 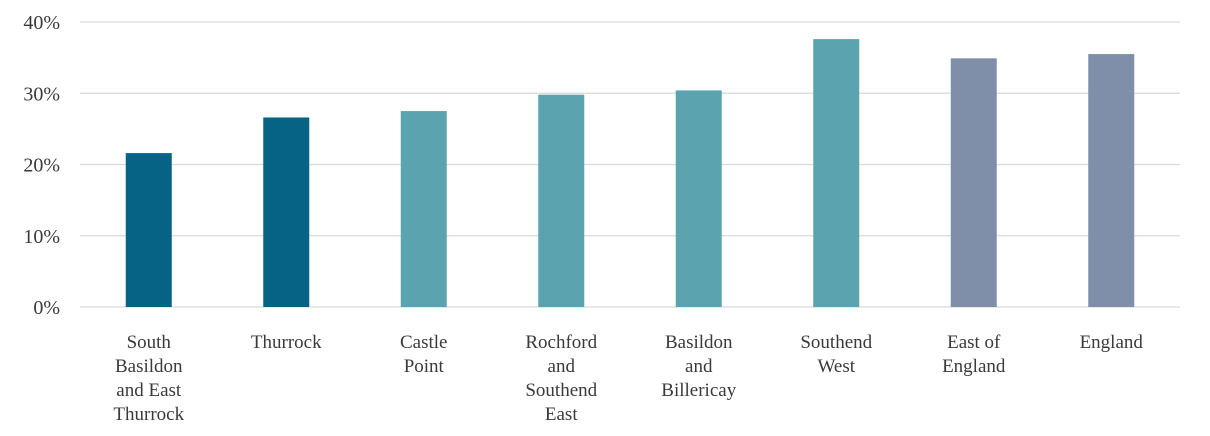 What do you see at coordinates (41, 94) in the screenshot?
I see `y-tick-label: 30%` at bounding box center [41, 94].